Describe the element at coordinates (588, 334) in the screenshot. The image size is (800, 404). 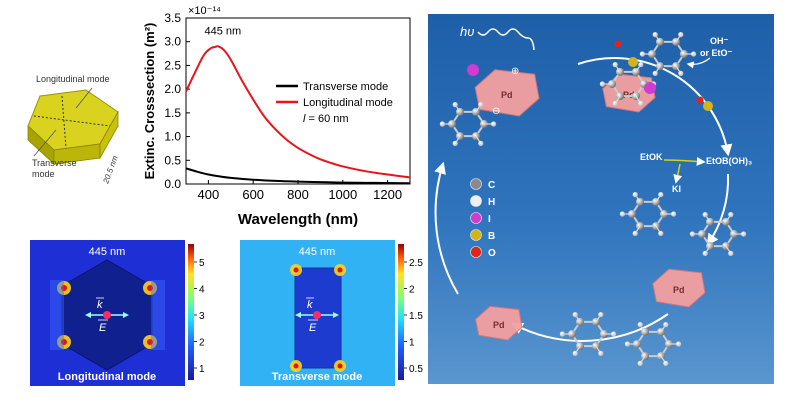
I see `molecule-product-a` at that location.